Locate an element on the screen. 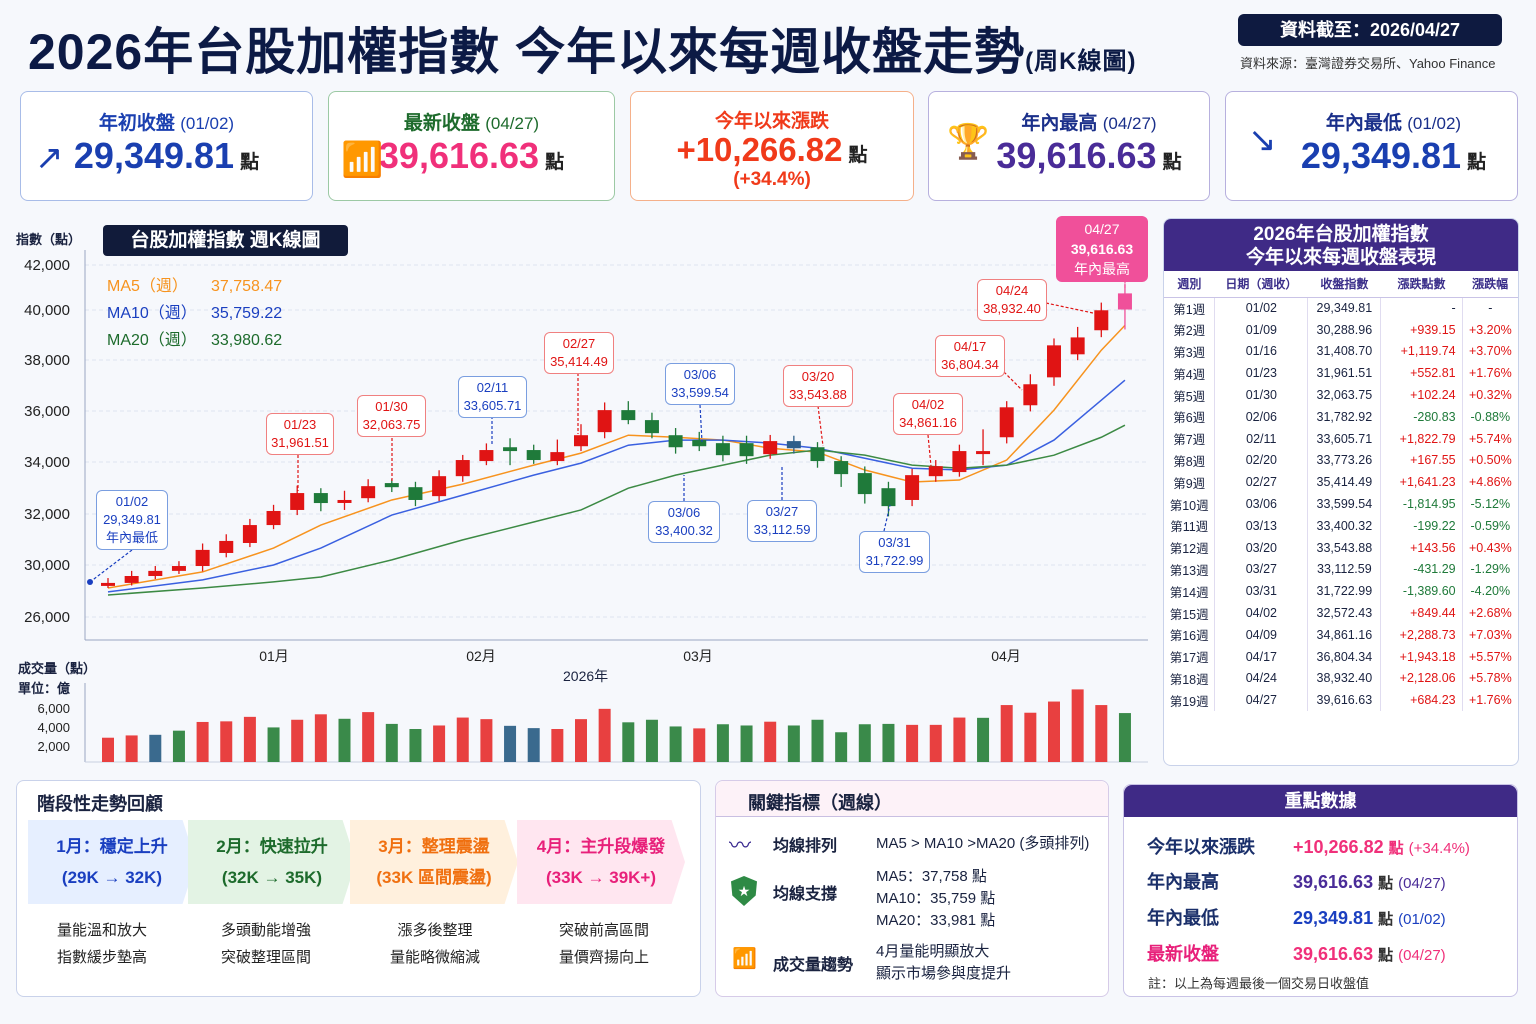  table-cell: 第1週 is located at coordinates (1189, 309).